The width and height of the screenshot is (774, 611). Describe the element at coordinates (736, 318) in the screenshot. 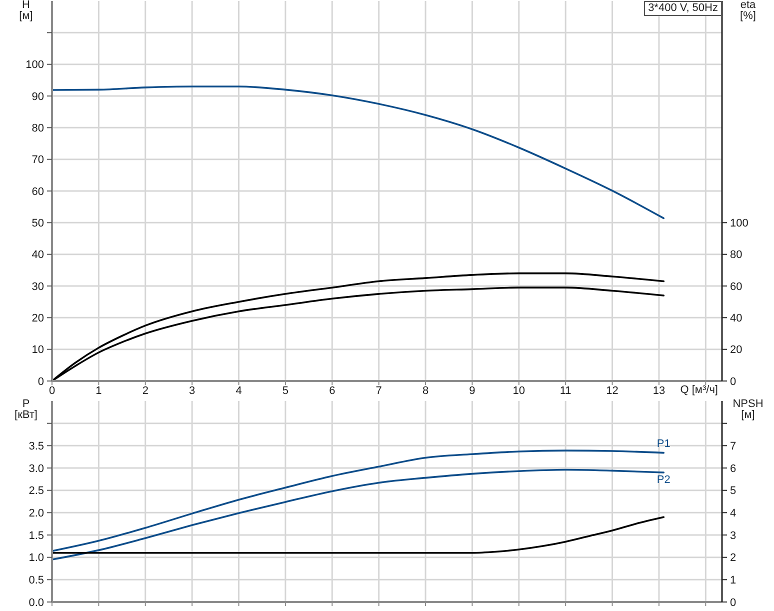

I see `y2-tick-label: 40` at that location.